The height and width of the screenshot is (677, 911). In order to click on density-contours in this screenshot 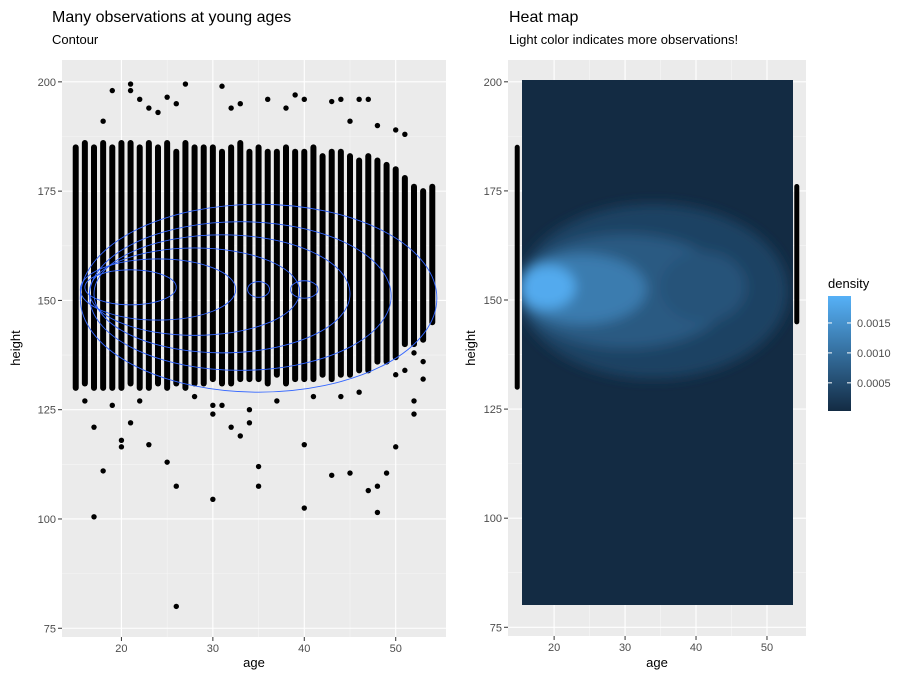, I will do `click(258, 298)`.